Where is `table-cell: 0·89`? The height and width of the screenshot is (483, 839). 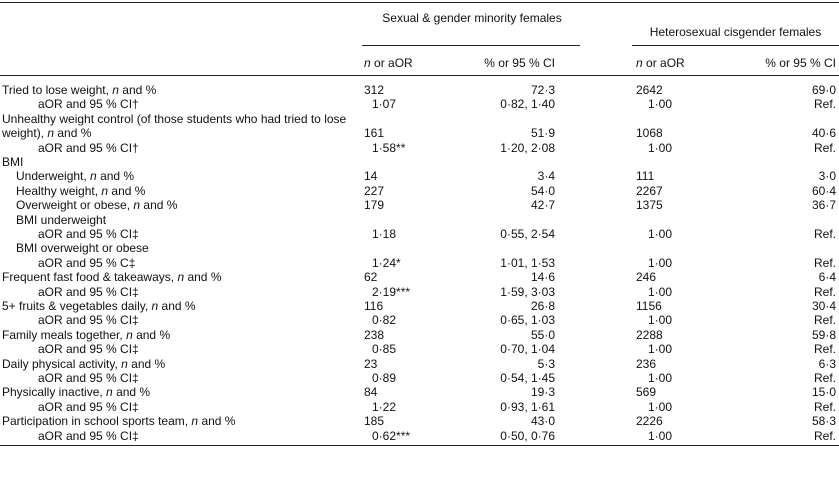 table-cell: 0·89 is located at coordinates (384, 378).